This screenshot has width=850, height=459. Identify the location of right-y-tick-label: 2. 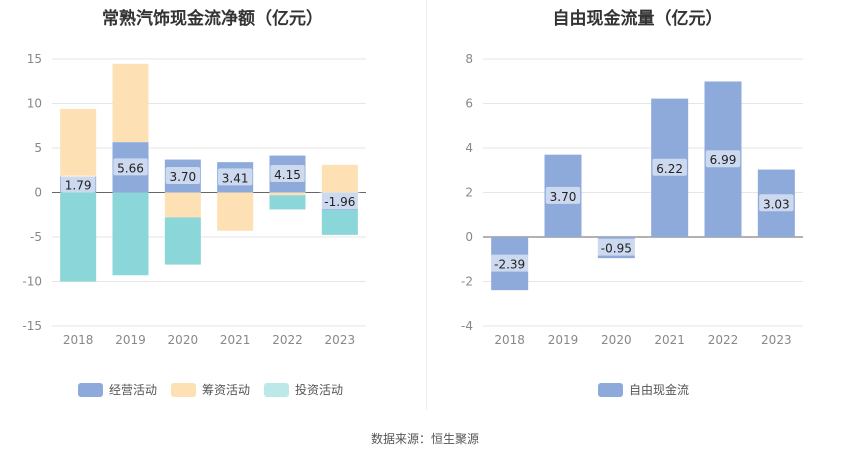
(469, 193).